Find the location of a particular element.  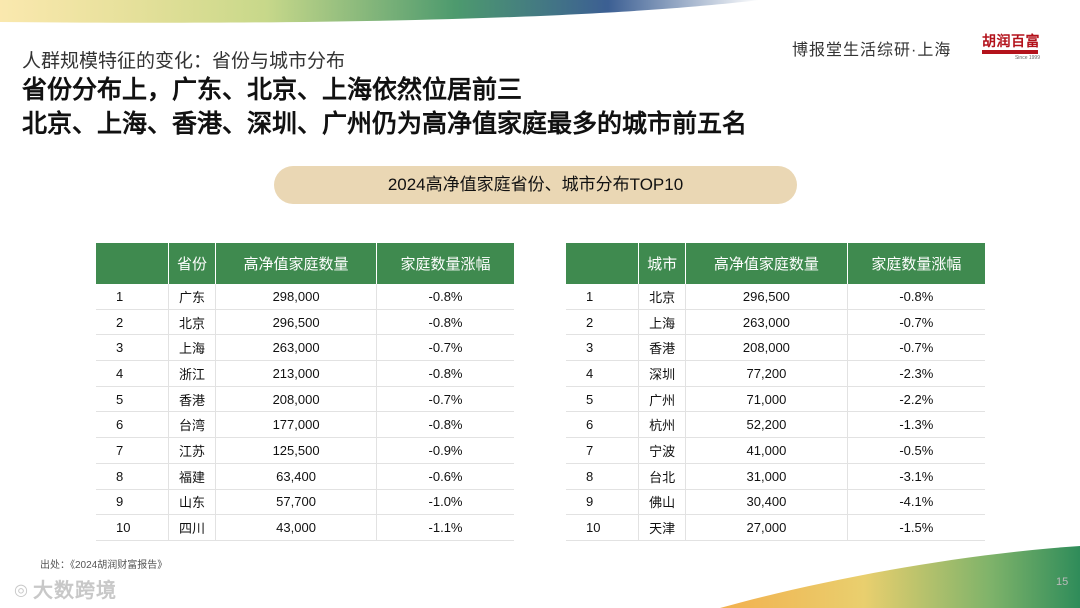

table-row: 9 山东 57,700 -1.0% is located at coordinates (305, 502).